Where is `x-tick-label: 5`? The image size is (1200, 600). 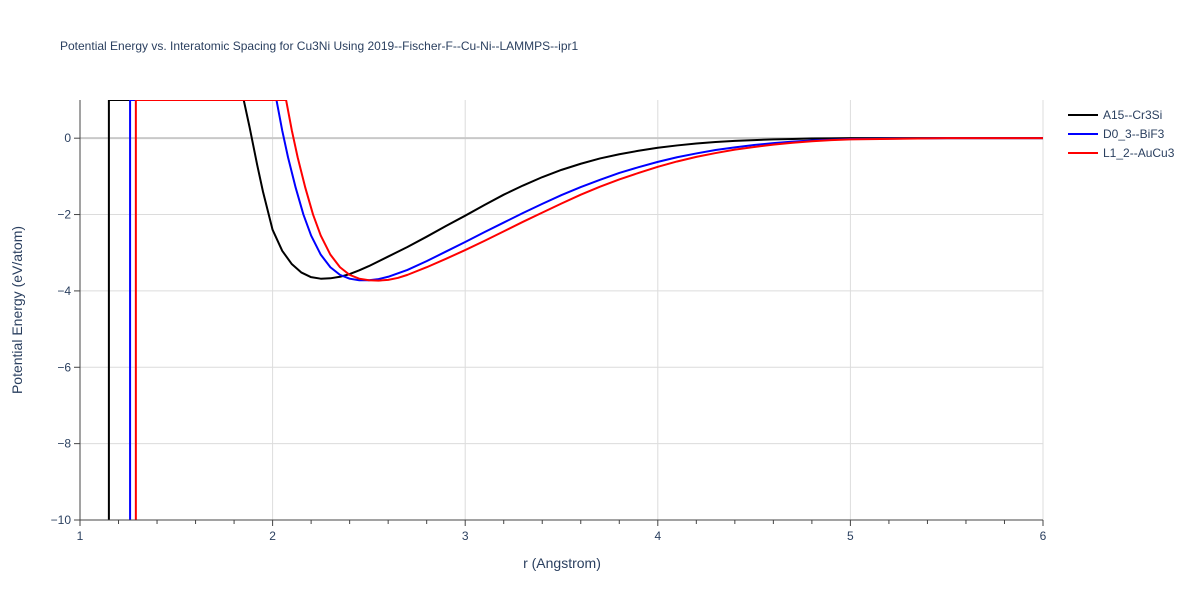 x-tick-label: 5 is located at coordinates (850, 536).